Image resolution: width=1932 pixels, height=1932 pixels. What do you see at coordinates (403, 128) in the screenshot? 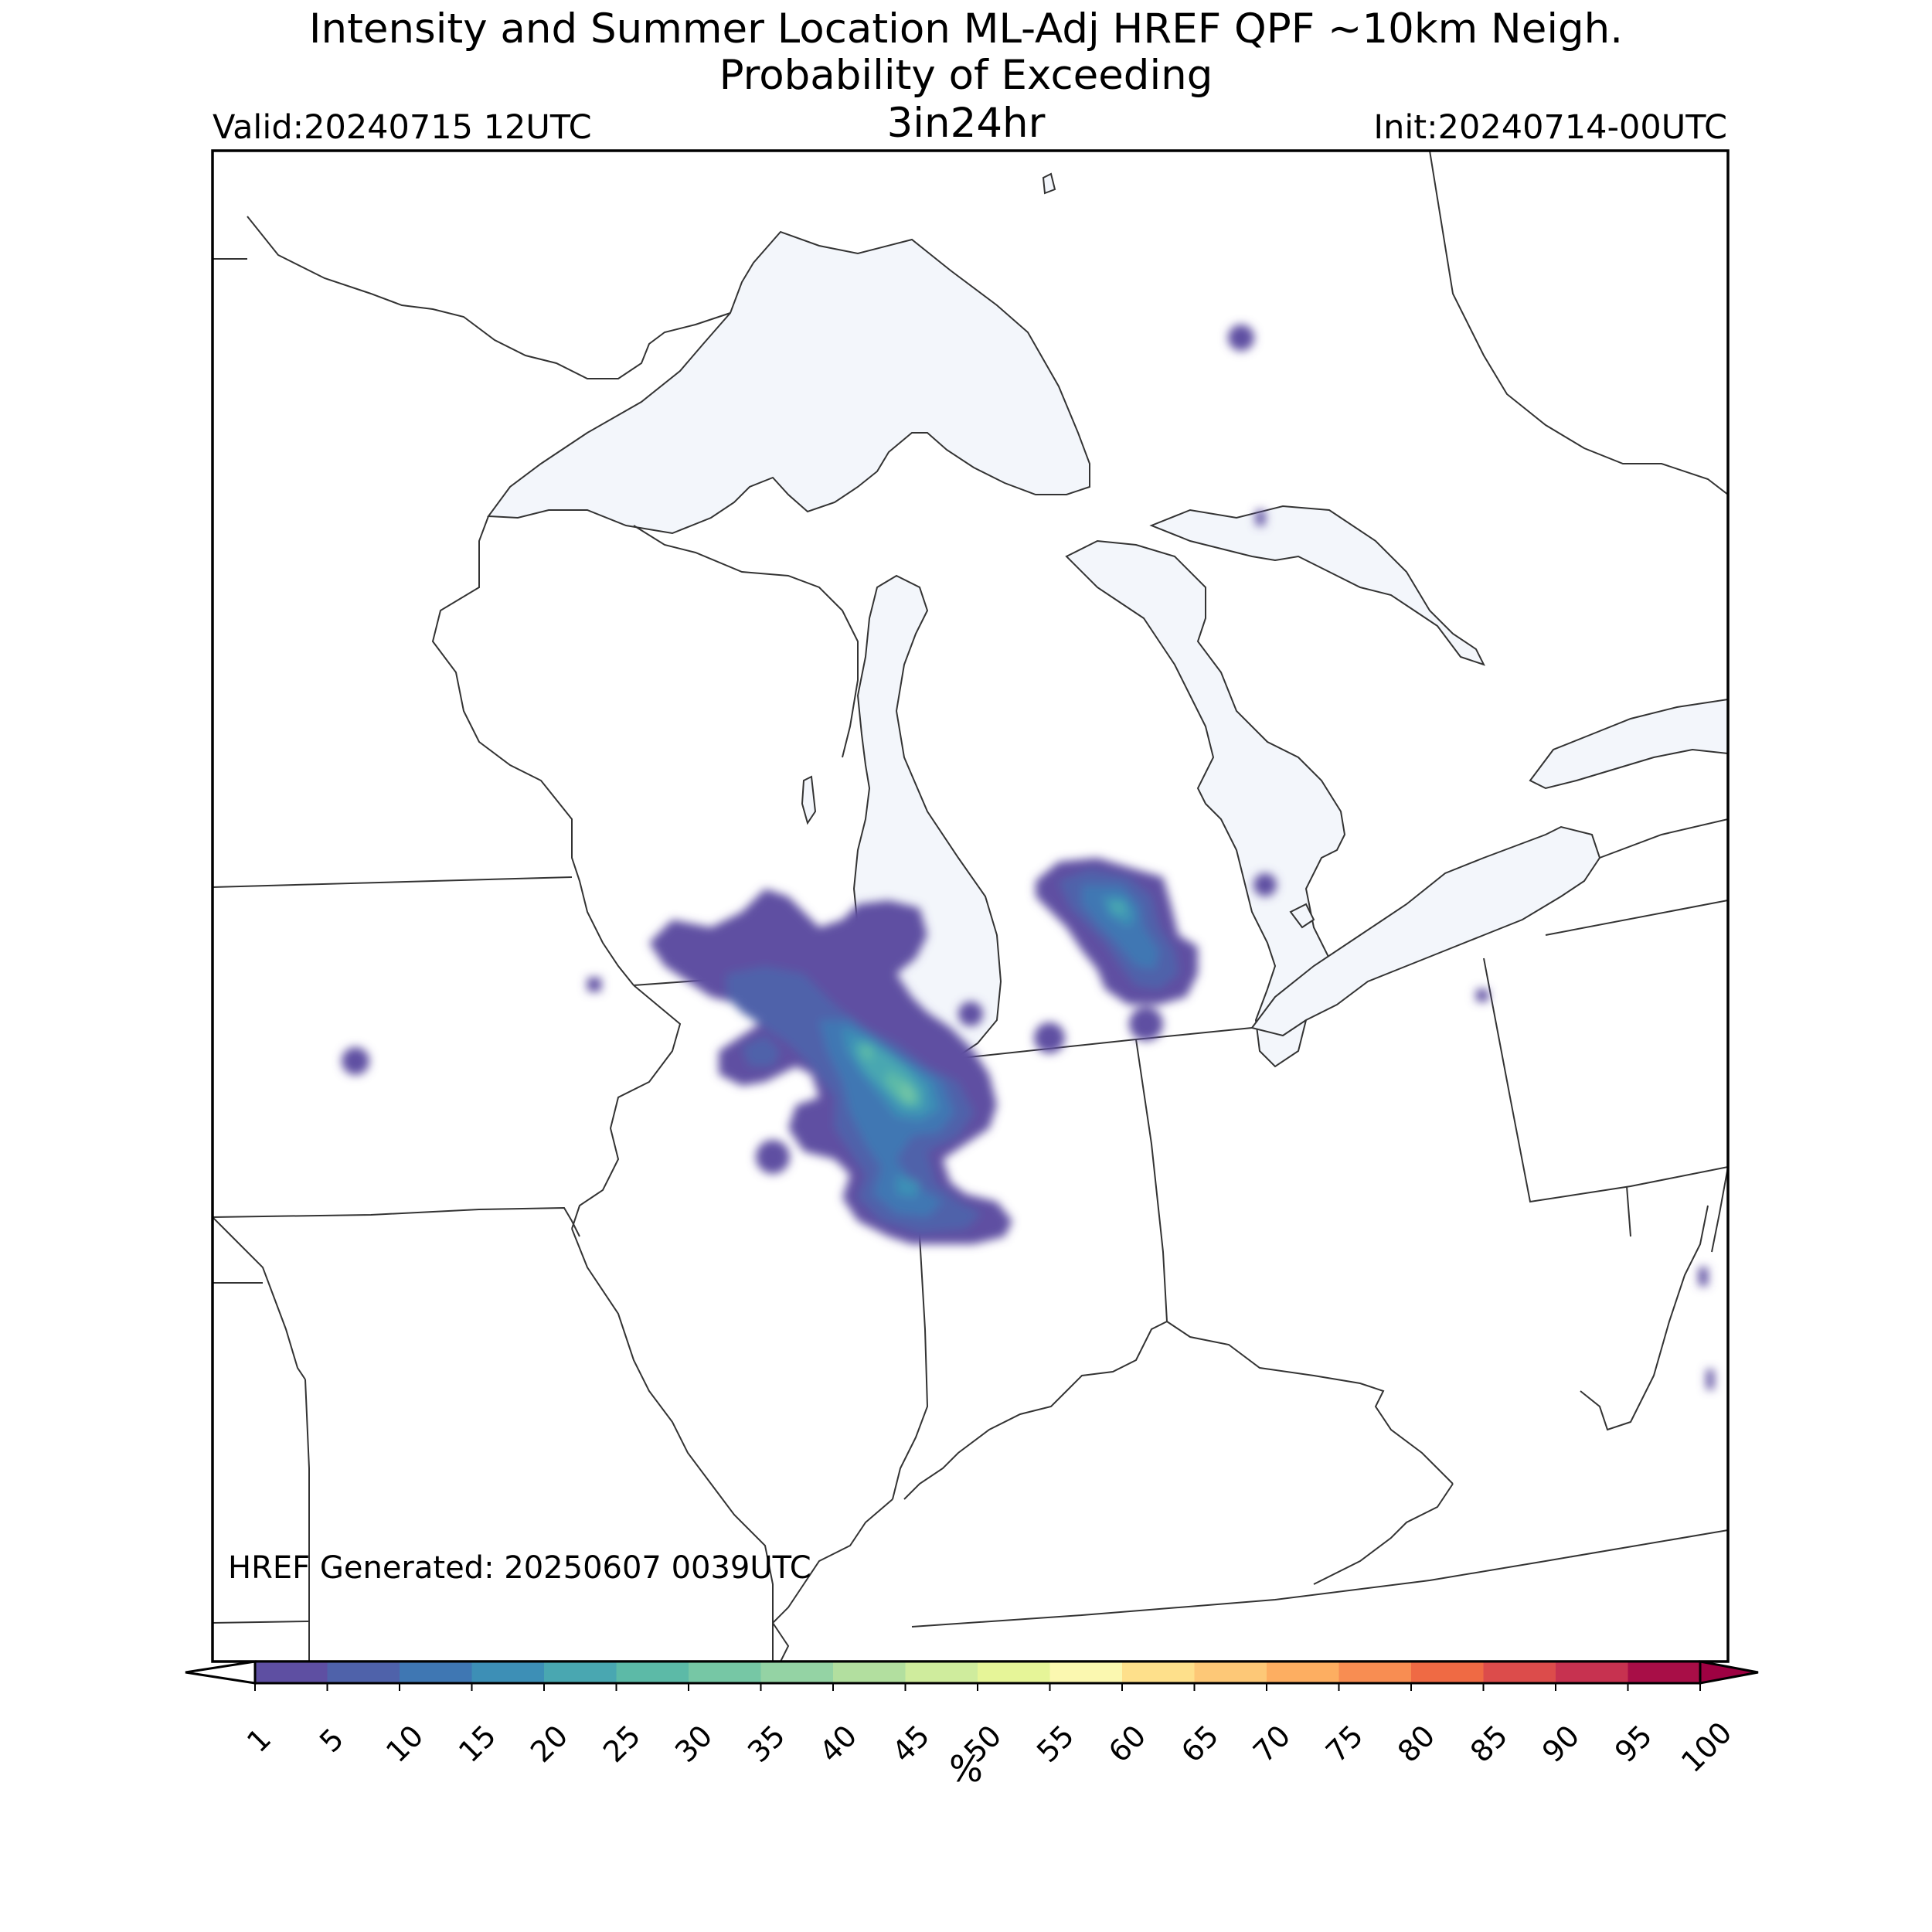
I see `valid-time: Valid:20240715 12UTC` at bounding box center [403, 128].